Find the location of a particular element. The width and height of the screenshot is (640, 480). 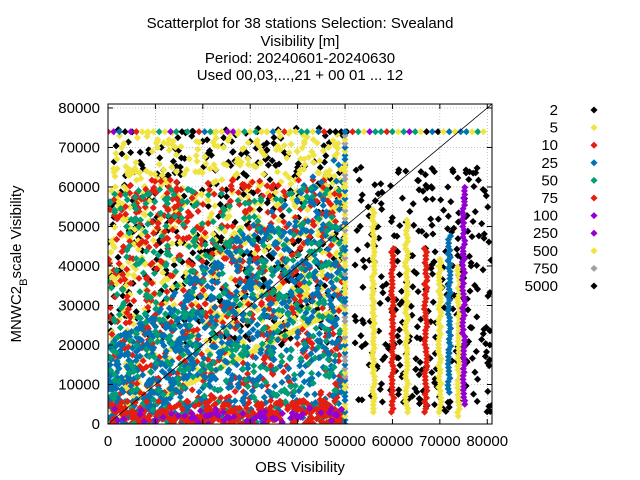

data-point-top is located at coordinates (483, 132).